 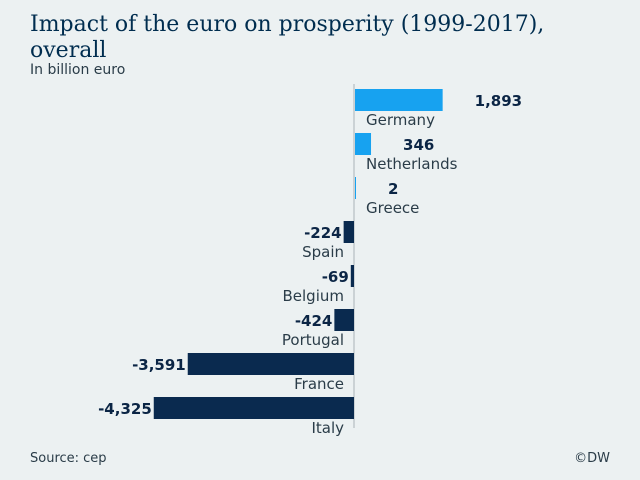 I want to click on bar-france, so click(x=270, y=364).